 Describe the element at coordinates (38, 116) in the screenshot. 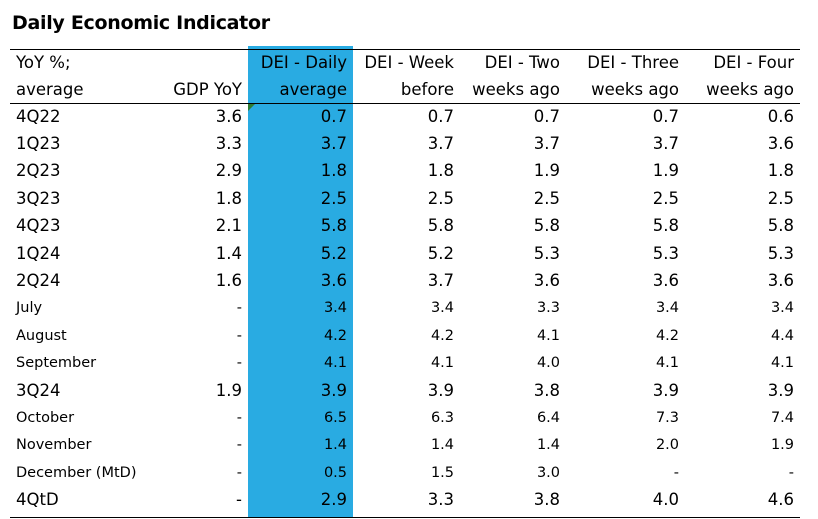

I see `row-label: 4Q22` at that location.